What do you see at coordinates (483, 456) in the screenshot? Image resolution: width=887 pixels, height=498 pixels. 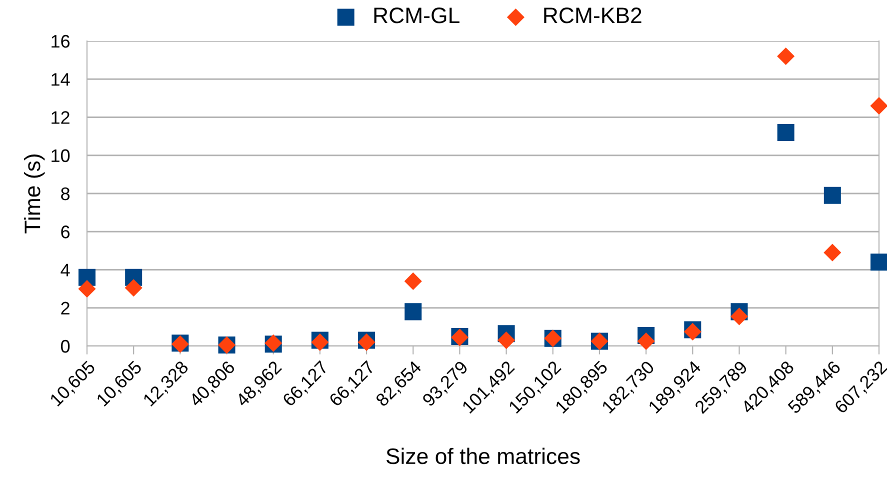 I see `x-axis-title: Size of the matrices` at bounding box center [483, 456].